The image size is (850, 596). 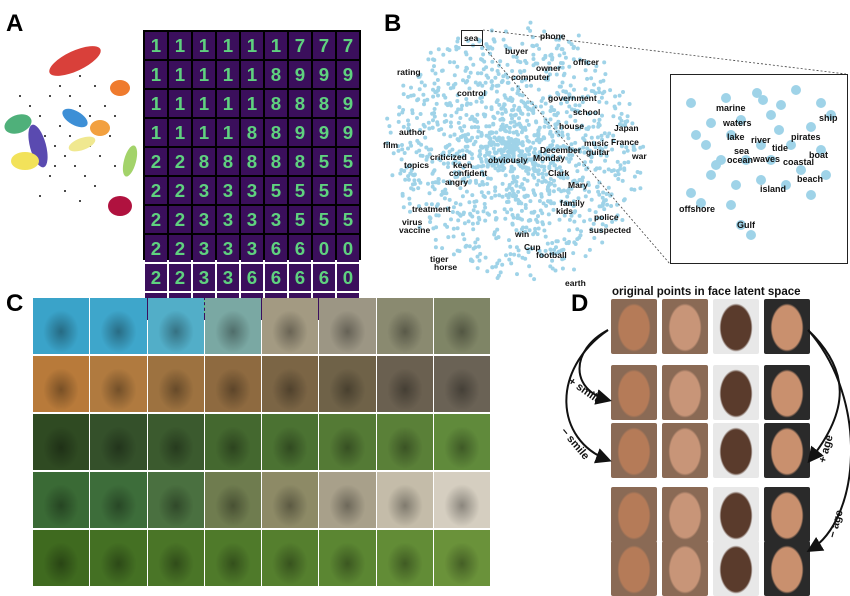 What do you see at coordinates (565, 211) in the screenshot?
I see `word-label: kids` at bounding box center [565, 211].